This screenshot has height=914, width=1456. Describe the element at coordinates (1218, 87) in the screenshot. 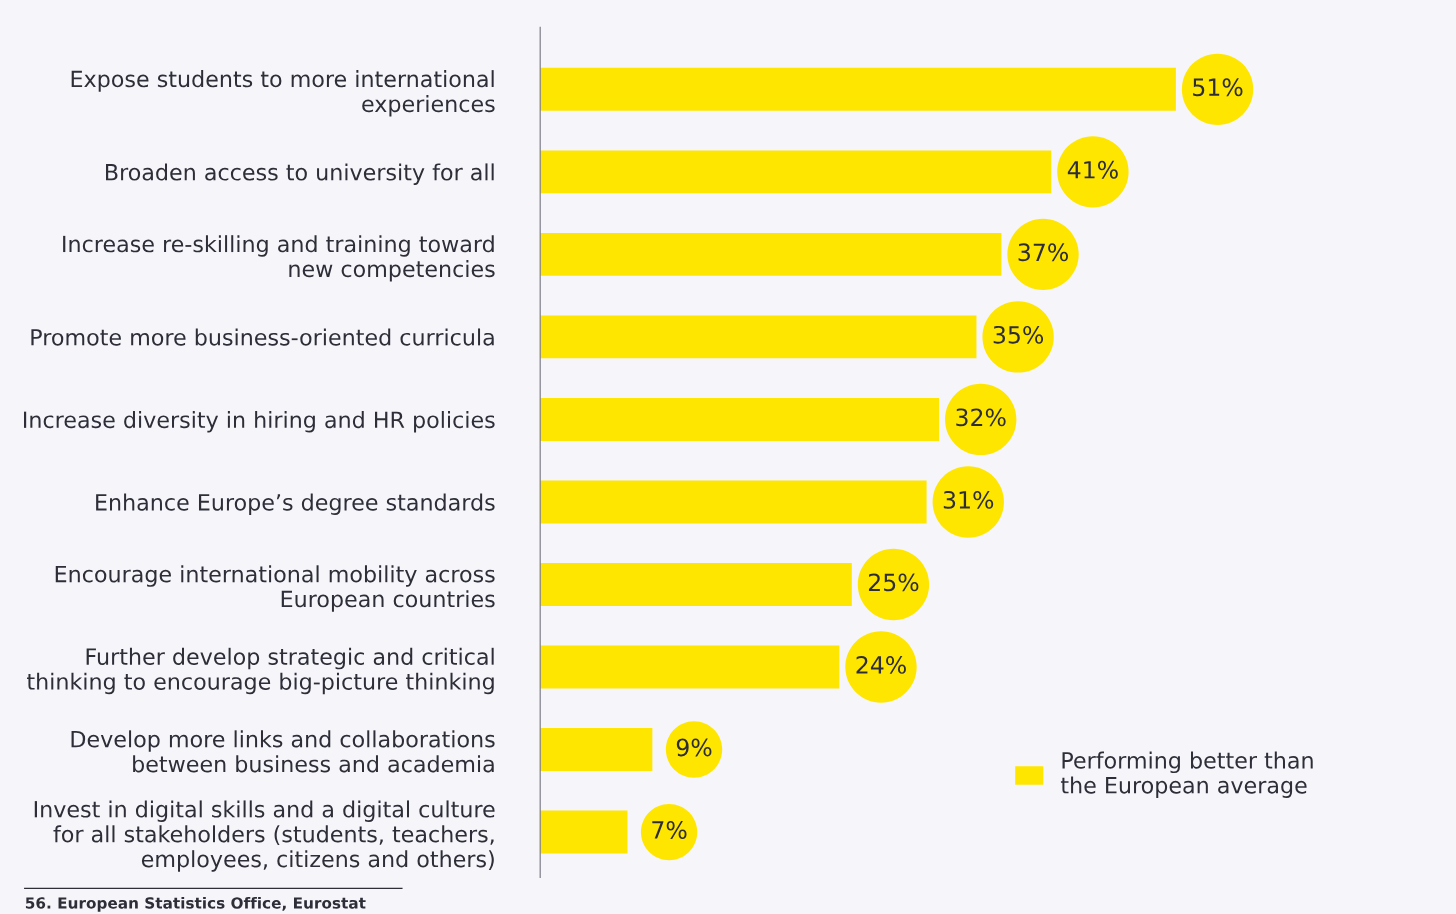

I see `data-label: 51%` at that location.